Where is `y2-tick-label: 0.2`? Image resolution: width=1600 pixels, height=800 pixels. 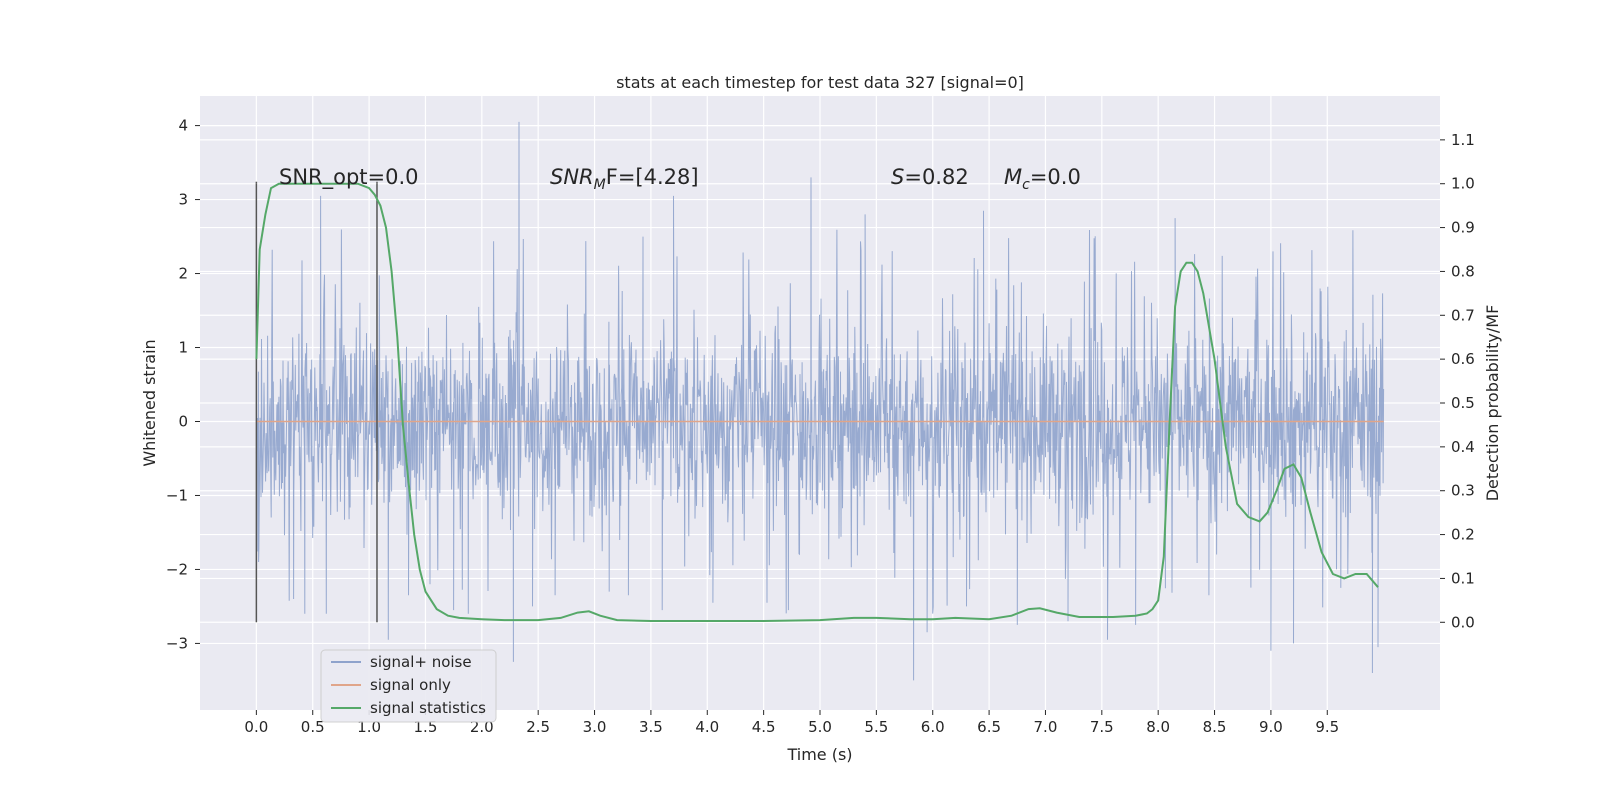
y2-tick-label: 0.2 is located at coordinates (1463, 535).